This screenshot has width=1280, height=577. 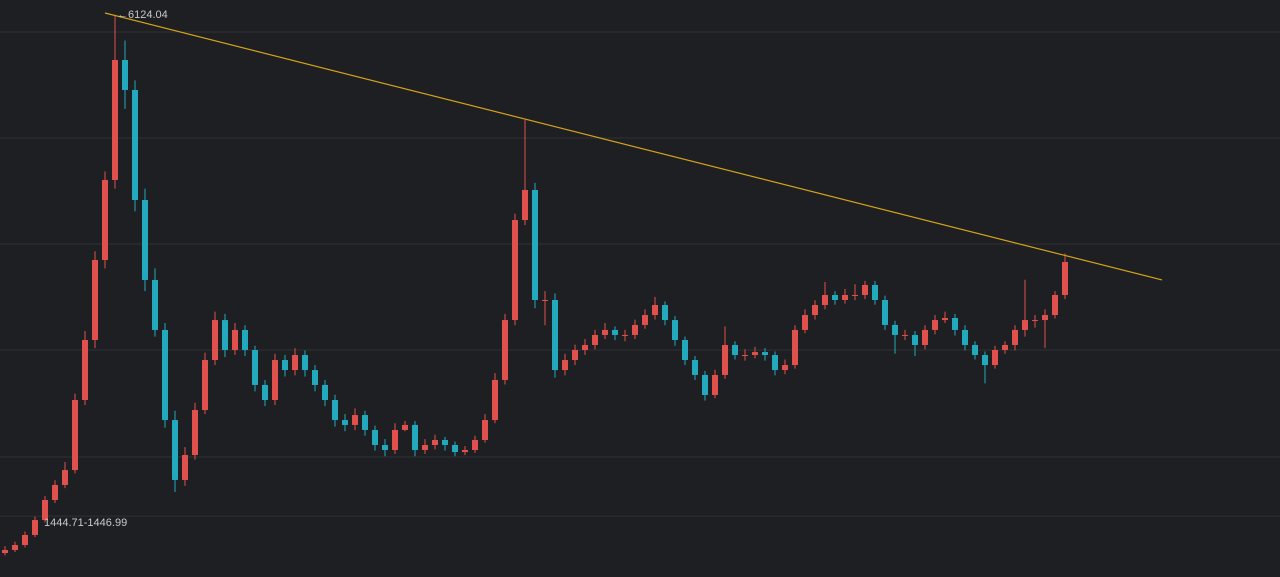 What do you see at coordinates (142, 15) in the screenshot?
I see `peak-label: ←6124.04` at bounding box center [142, 15].